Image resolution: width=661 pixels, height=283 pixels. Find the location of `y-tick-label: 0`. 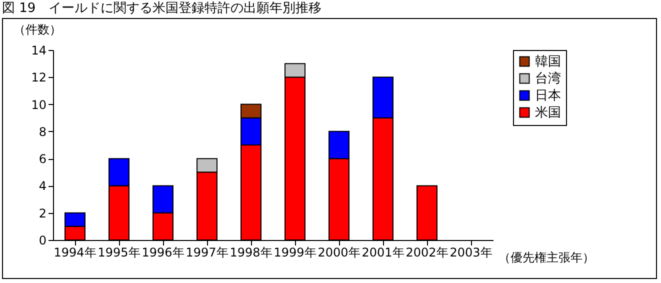

y-tick-label: 0 is located at coordinates (42, 241).